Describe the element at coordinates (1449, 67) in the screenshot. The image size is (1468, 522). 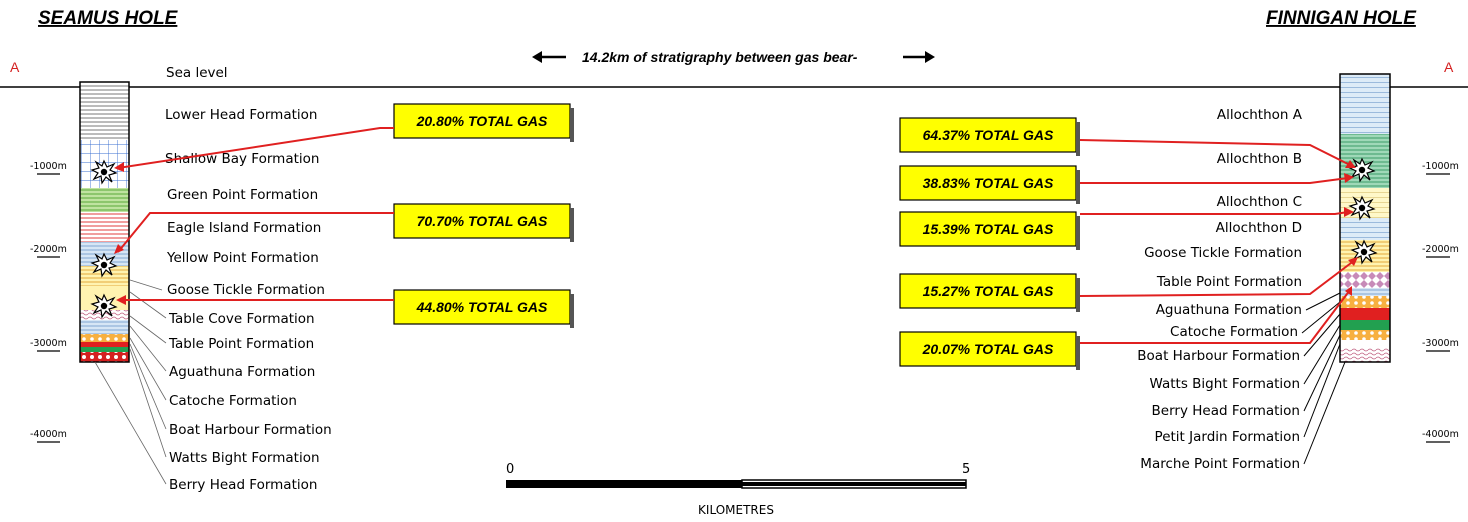
I see `right-section-marker: A` at that location.